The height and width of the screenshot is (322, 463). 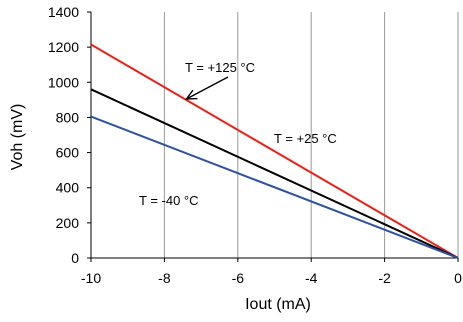 I want to click on x-tick-label: 0, so click(x=458, y=278).